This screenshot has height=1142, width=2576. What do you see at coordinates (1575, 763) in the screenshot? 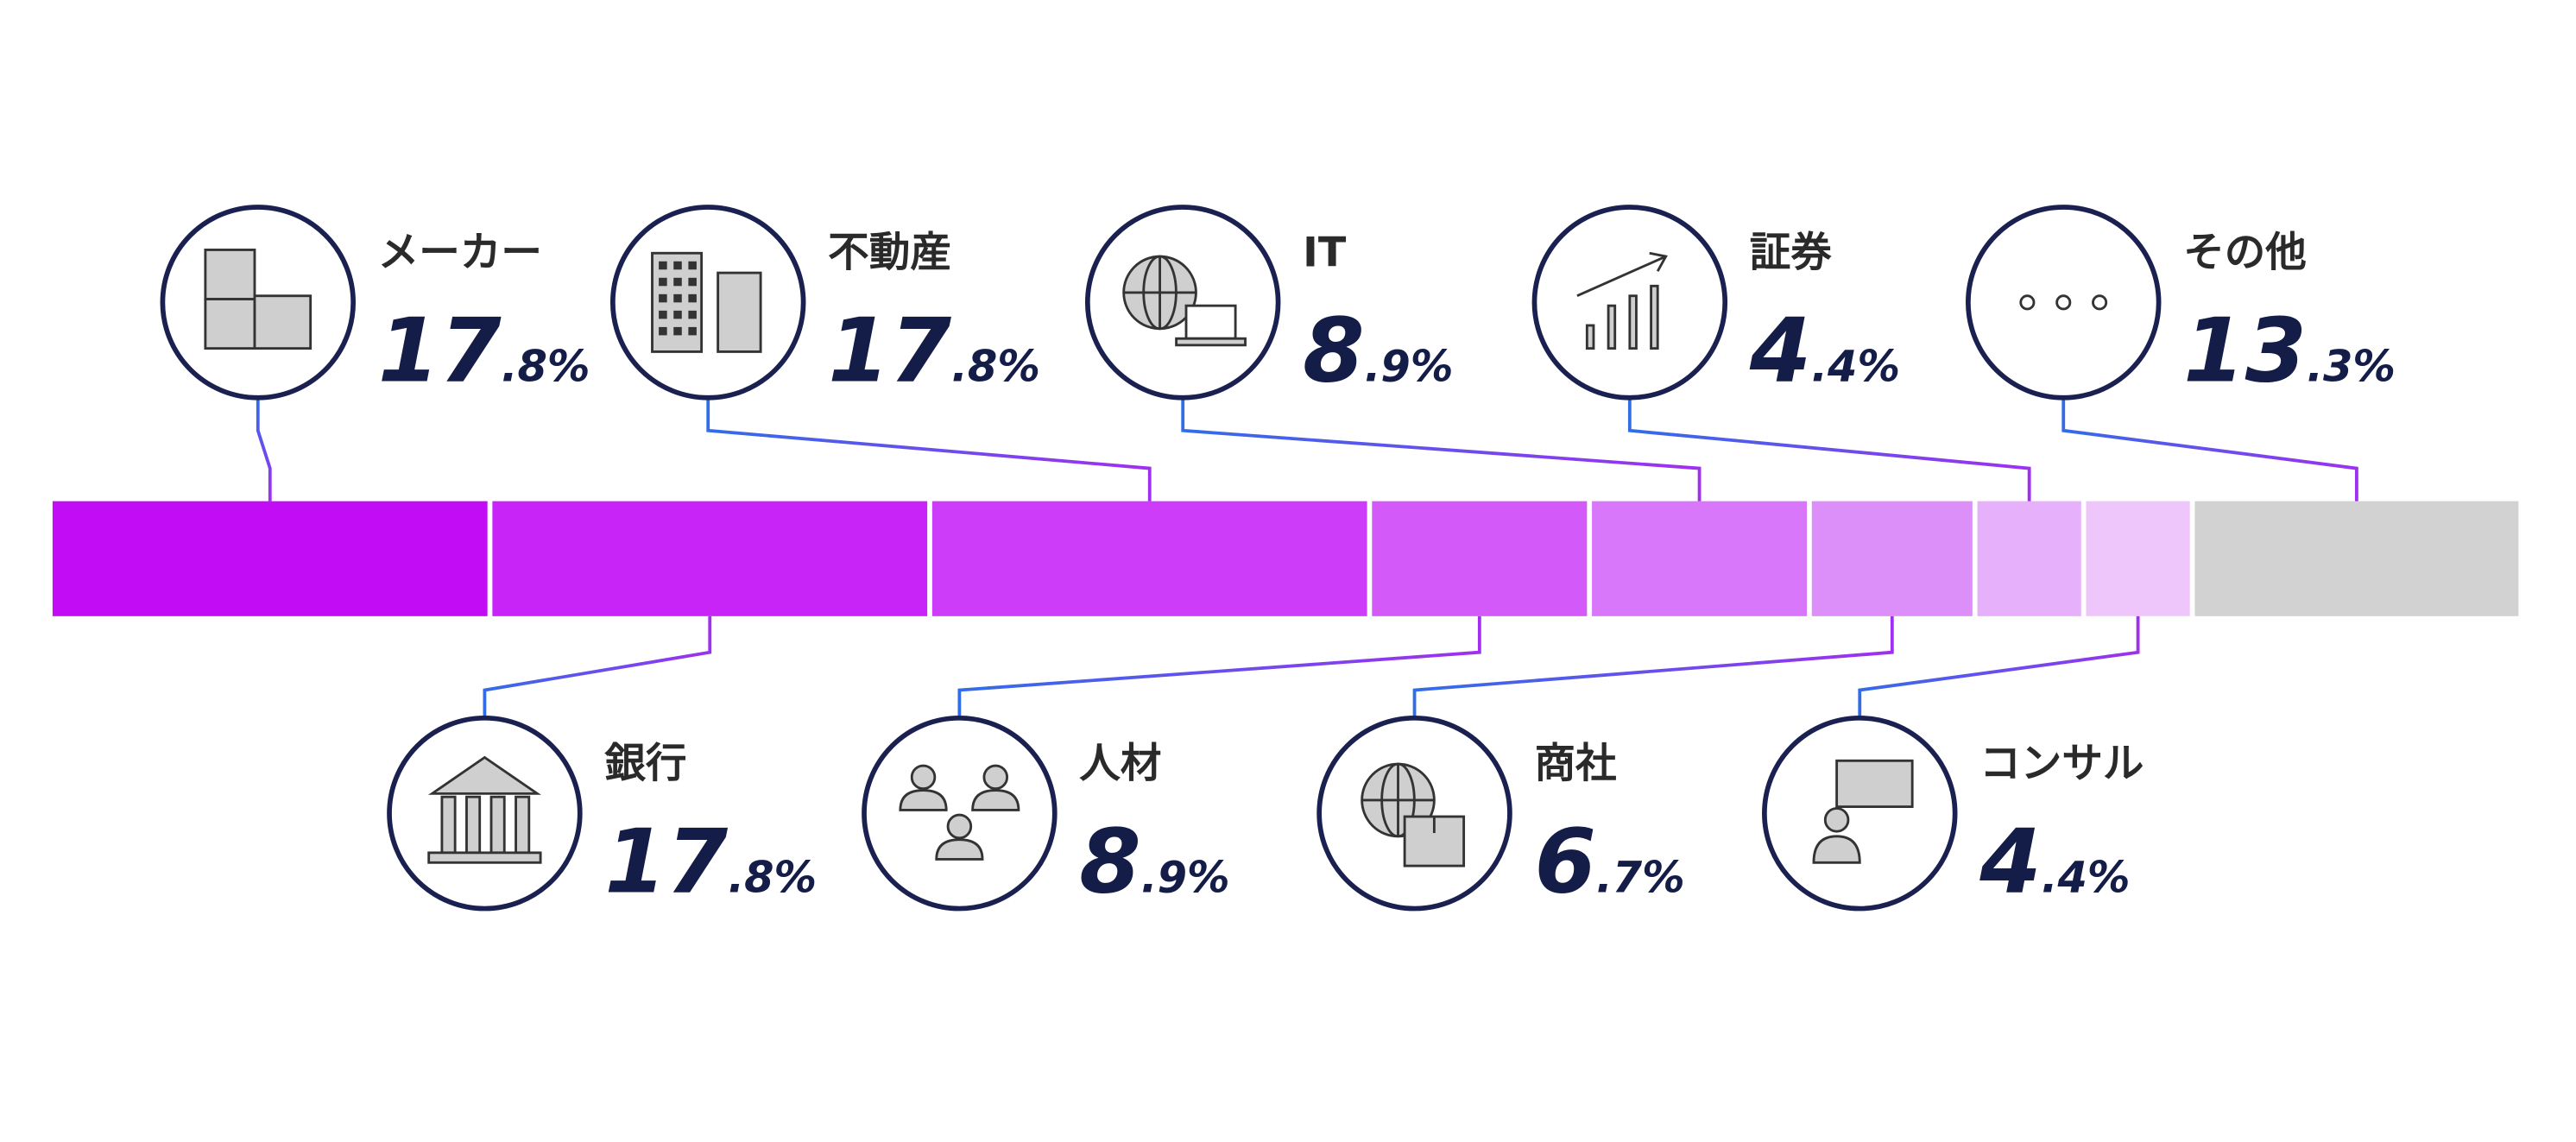
I see `category-label: 商社` at bounding box center [1575, 763].